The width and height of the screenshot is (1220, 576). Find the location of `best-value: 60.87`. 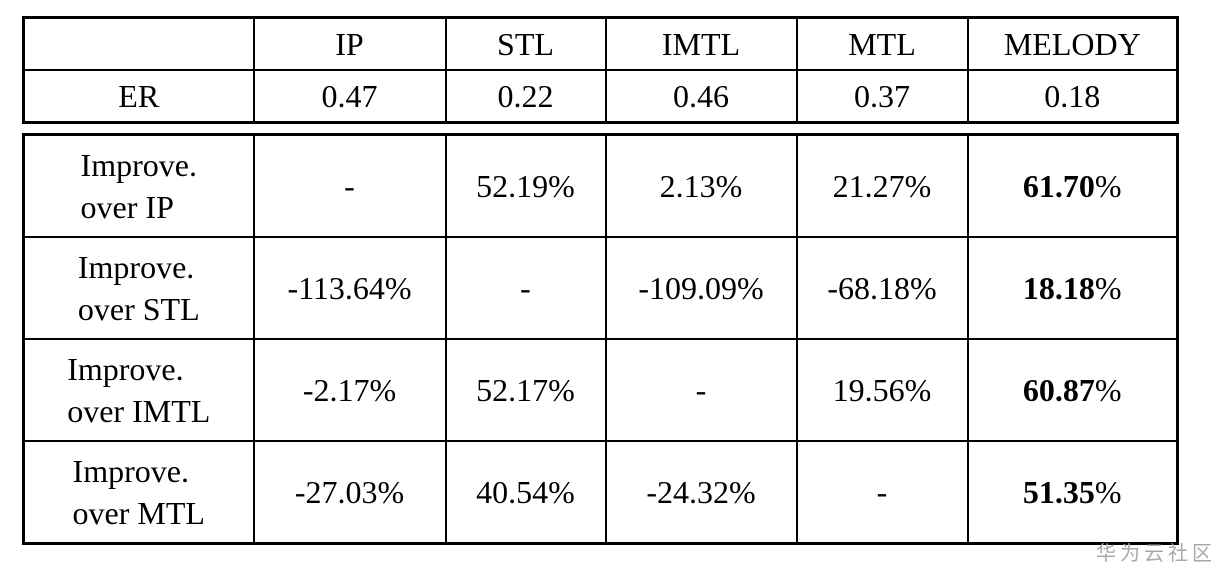

best-value: 60.87 is located at coordinates (1058, 389).